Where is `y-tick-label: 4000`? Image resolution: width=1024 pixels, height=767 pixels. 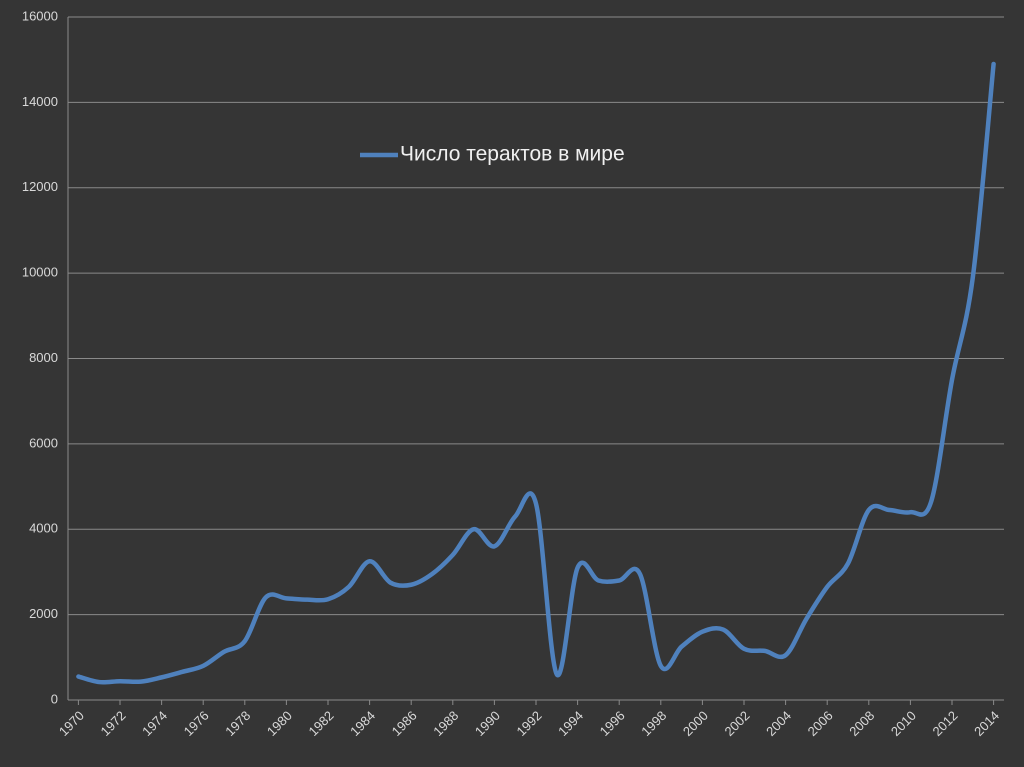 y-tick-label: 4000 is located at coordinates (43, 528).